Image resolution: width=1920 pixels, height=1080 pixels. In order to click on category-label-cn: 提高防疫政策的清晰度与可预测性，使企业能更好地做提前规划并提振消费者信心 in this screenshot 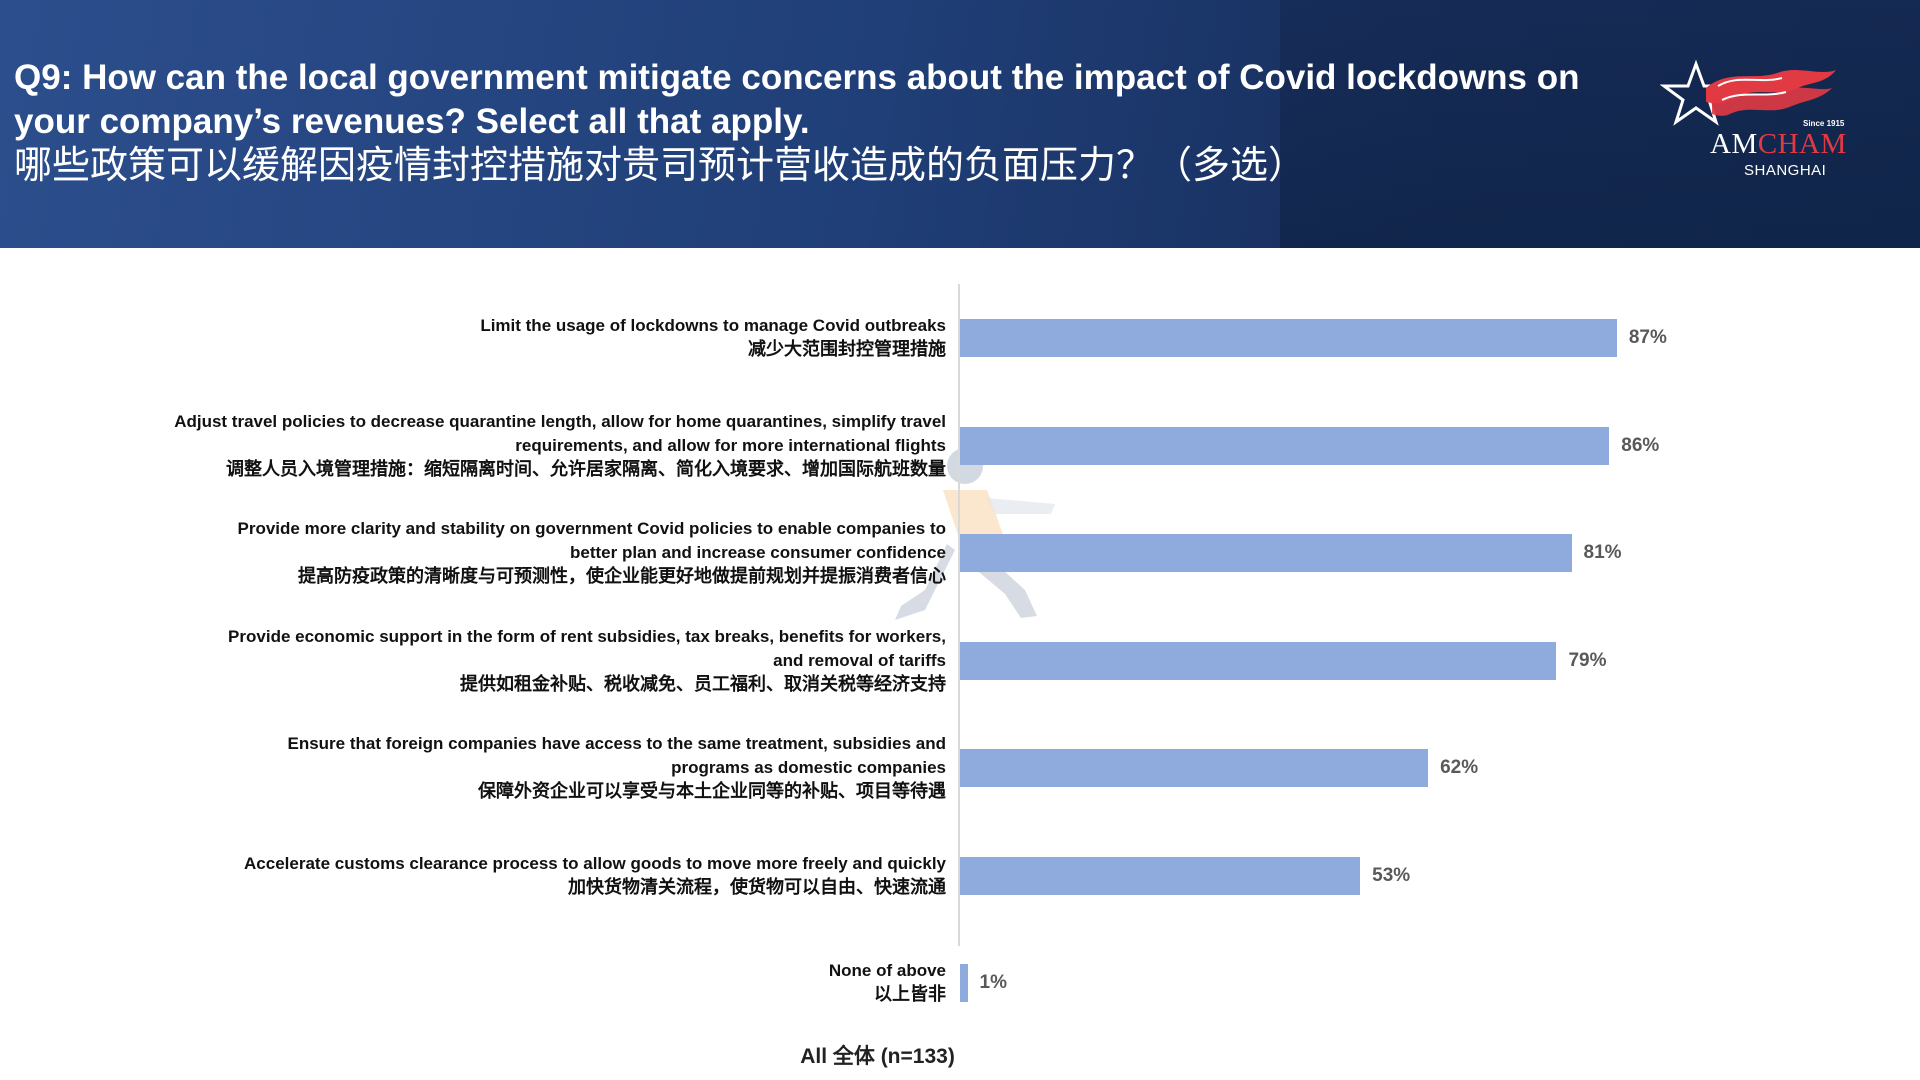, I will do `click(622, 576)`.